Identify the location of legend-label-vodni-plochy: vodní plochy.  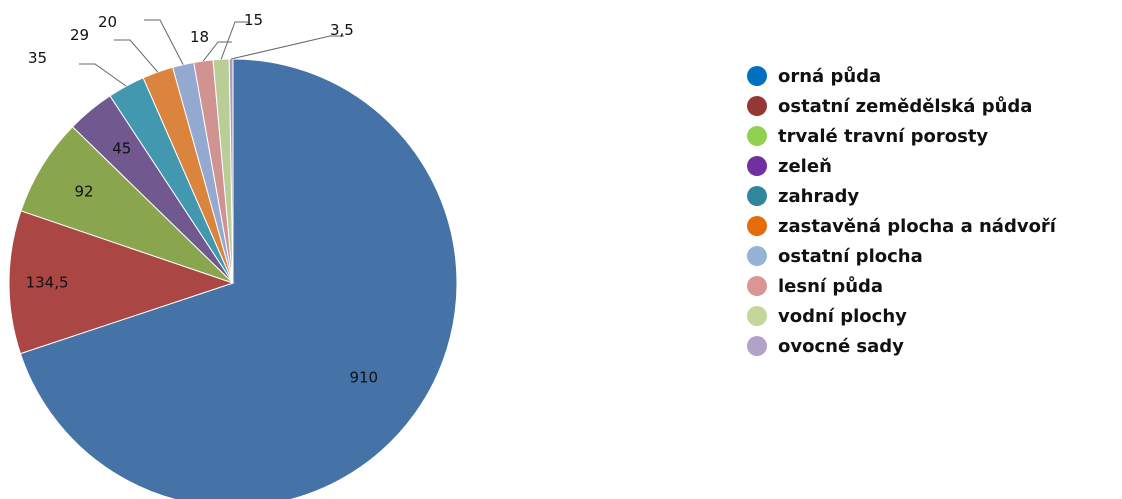
(842, 316).